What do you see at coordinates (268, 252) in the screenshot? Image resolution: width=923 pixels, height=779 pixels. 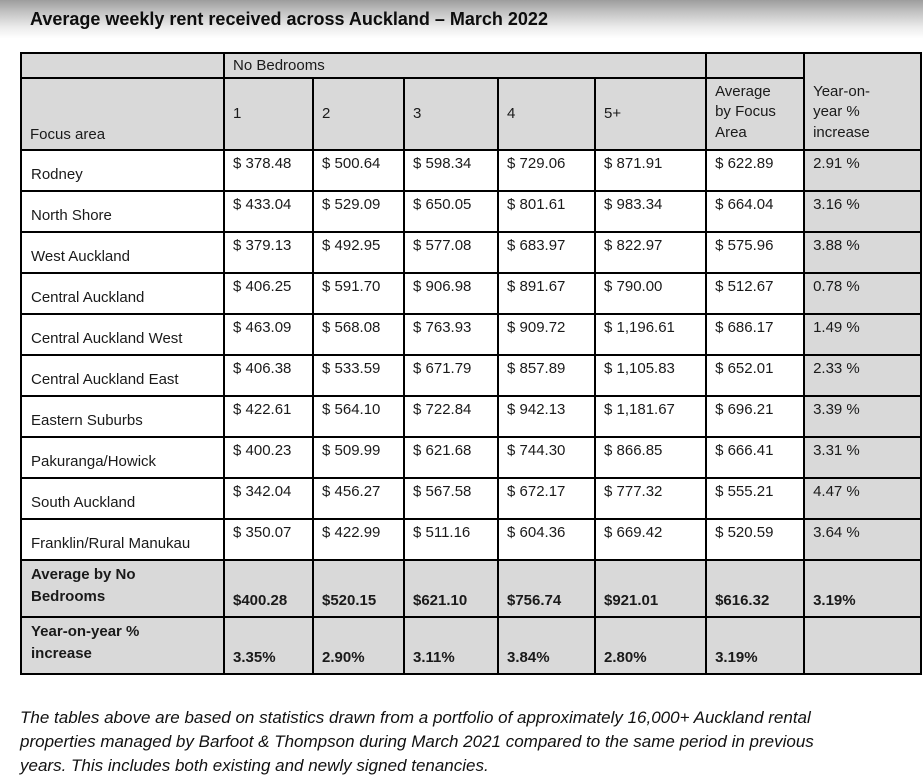 I see `rent-cell: $ 379.13` at bounding box center [268, 252].